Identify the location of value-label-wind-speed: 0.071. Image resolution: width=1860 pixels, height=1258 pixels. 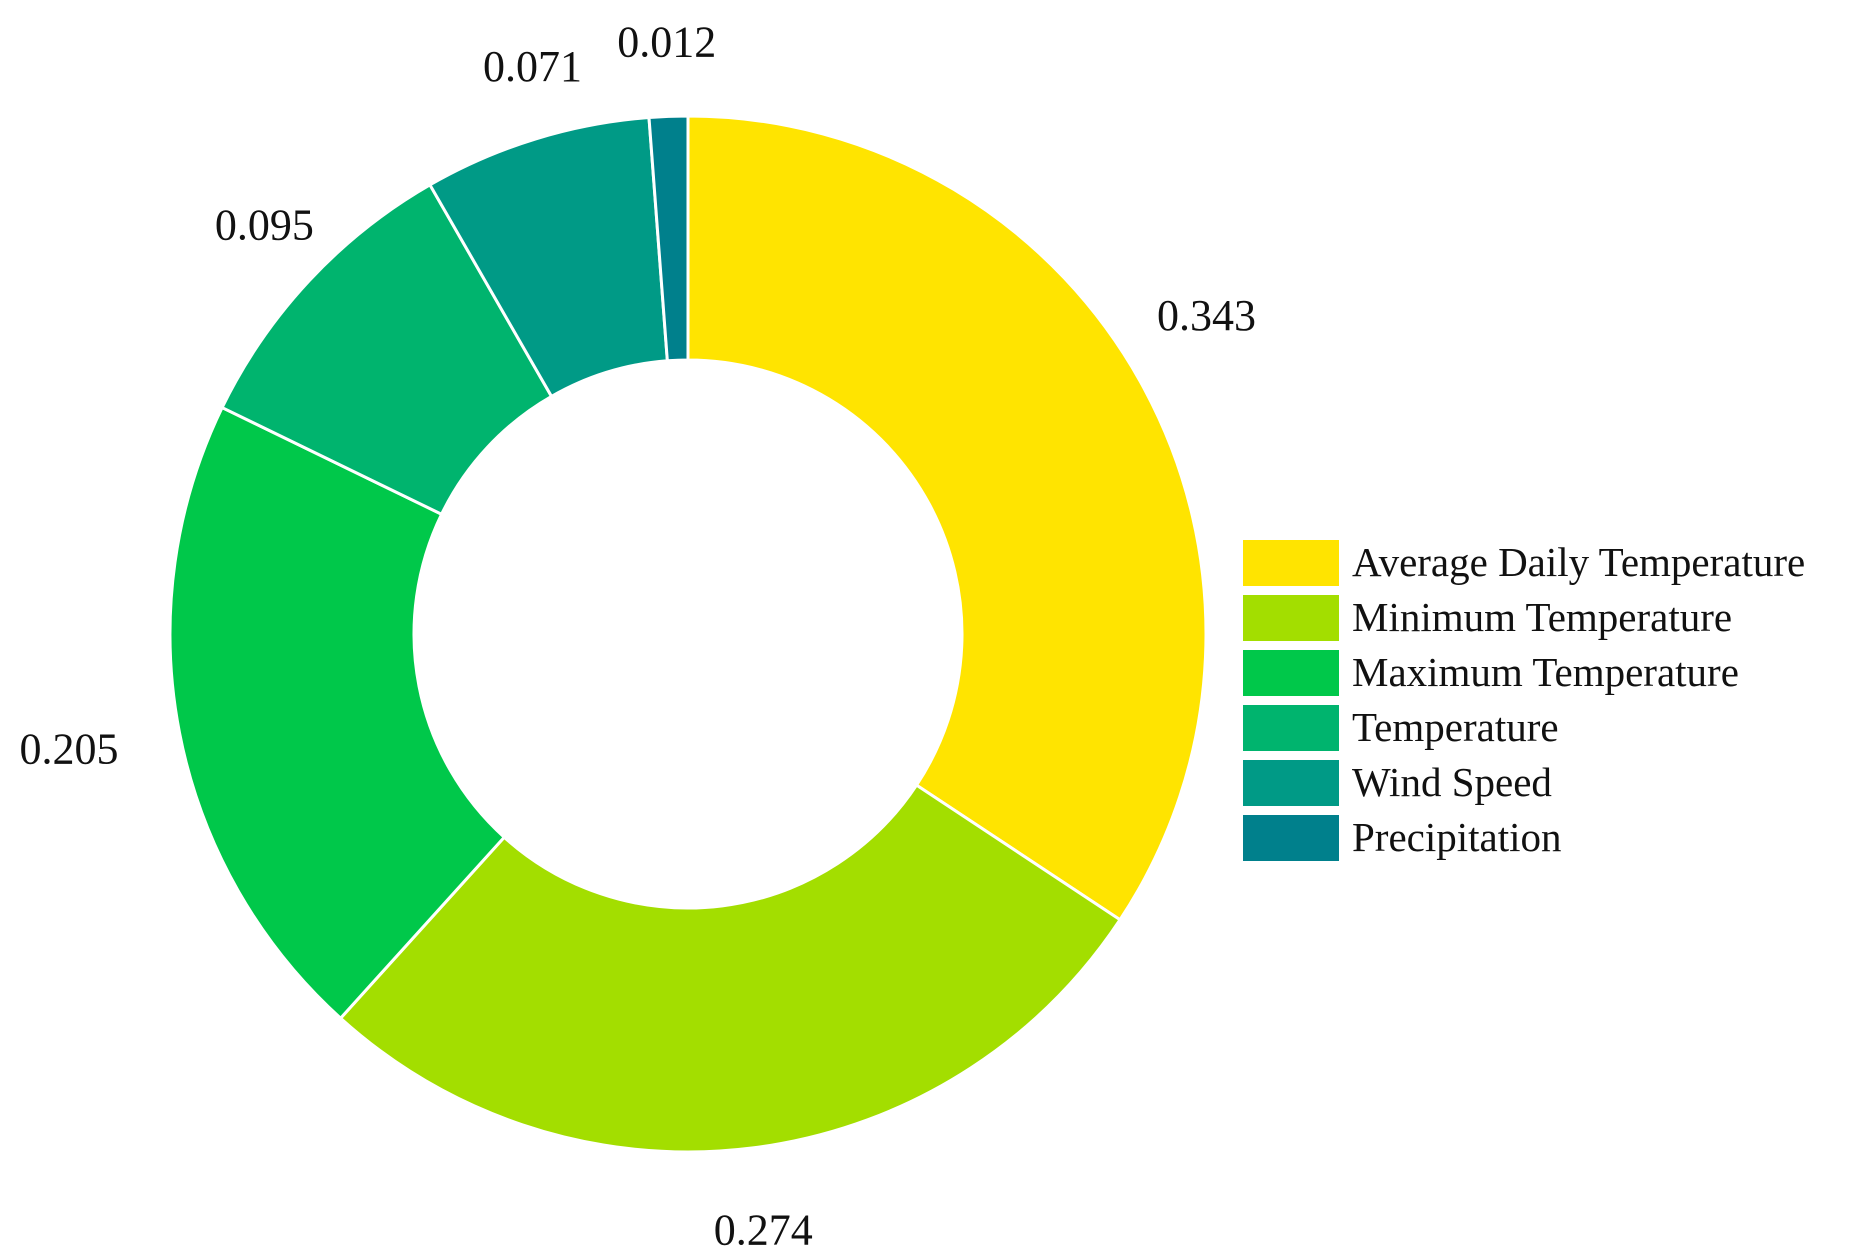
(532, 66).